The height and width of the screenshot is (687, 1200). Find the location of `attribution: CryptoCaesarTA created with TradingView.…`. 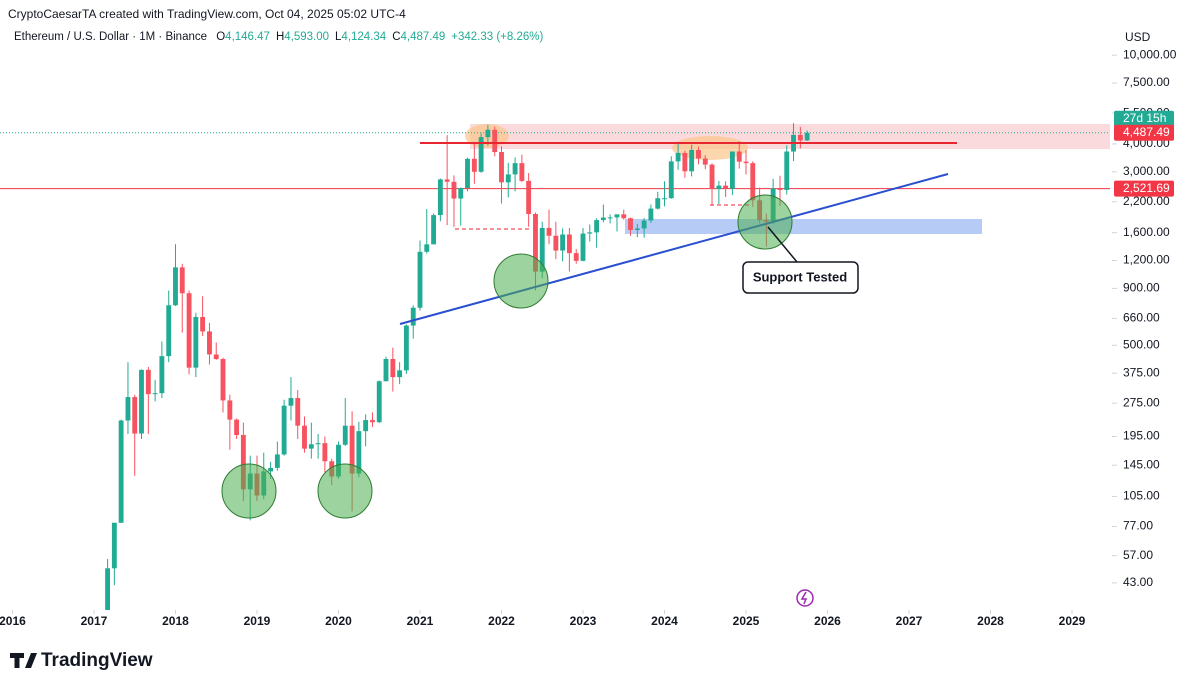

attribution: CryptoCaesarTA created with TradingView.… is located at coordinates (207, 14).